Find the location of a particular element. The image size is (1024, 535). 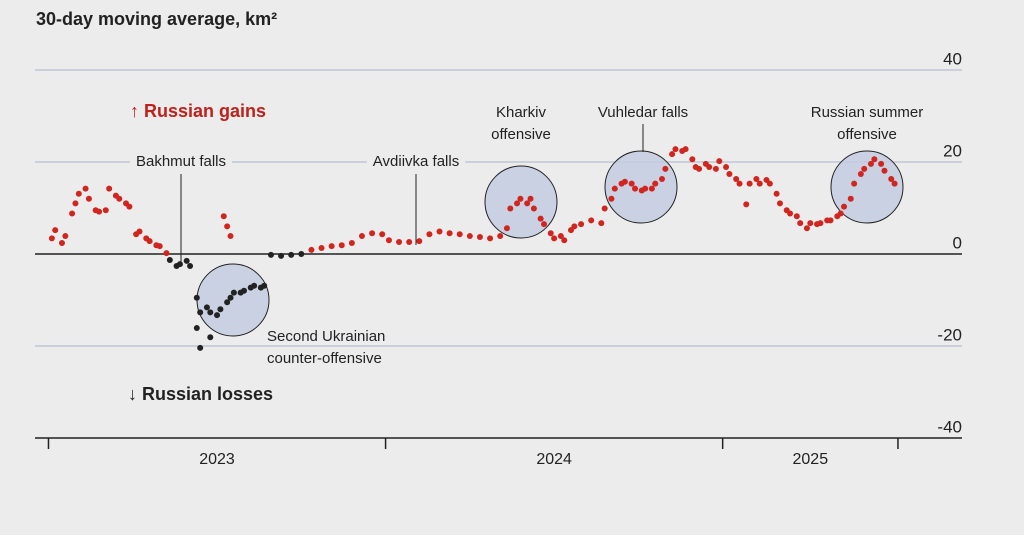

annotation: Avdiivka falls is located at coordinates (416, 161).